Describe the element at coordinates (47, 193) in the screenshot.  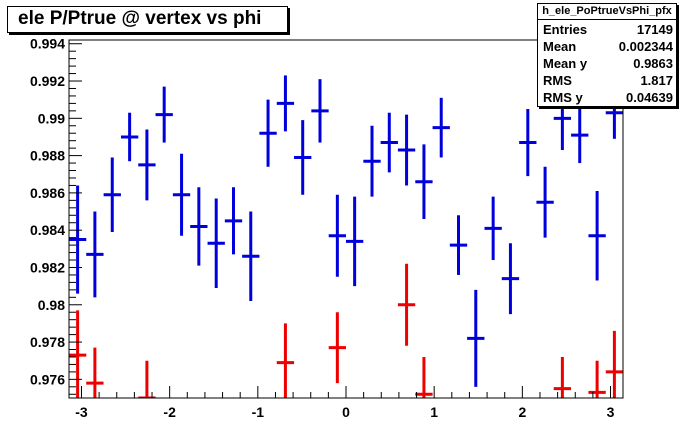
I see `y-tick-label: 0.986` at that location.